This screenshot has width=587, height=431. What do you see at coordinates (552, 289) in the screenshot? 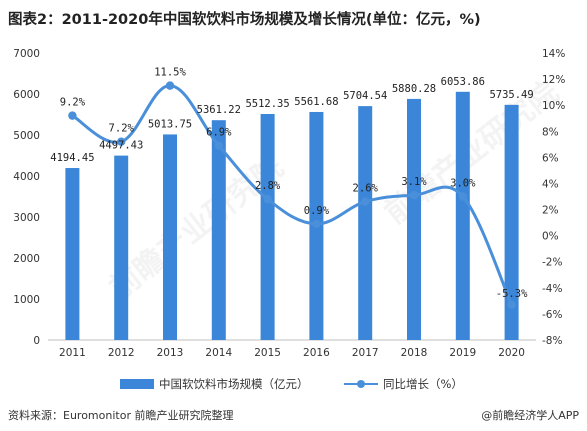
I see `y-right-tick-label: -4%` at bounding box center [552, 289].